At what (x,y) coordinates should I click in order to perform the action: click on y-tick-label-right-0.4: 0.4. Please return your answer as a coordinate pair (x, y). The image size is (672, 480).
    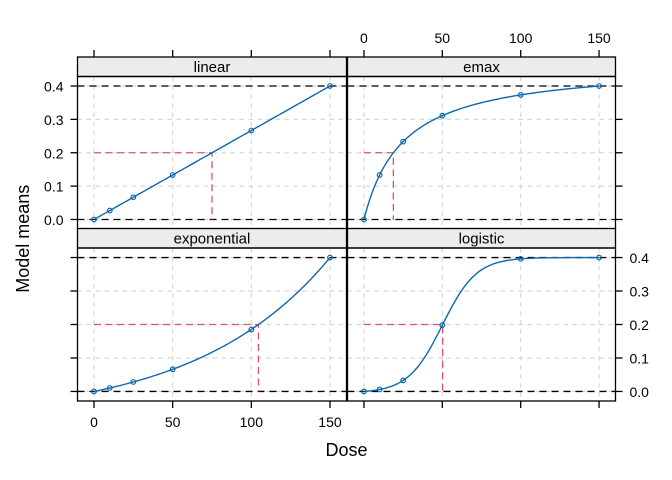
    Looking at the image, I should click on (640, 258).